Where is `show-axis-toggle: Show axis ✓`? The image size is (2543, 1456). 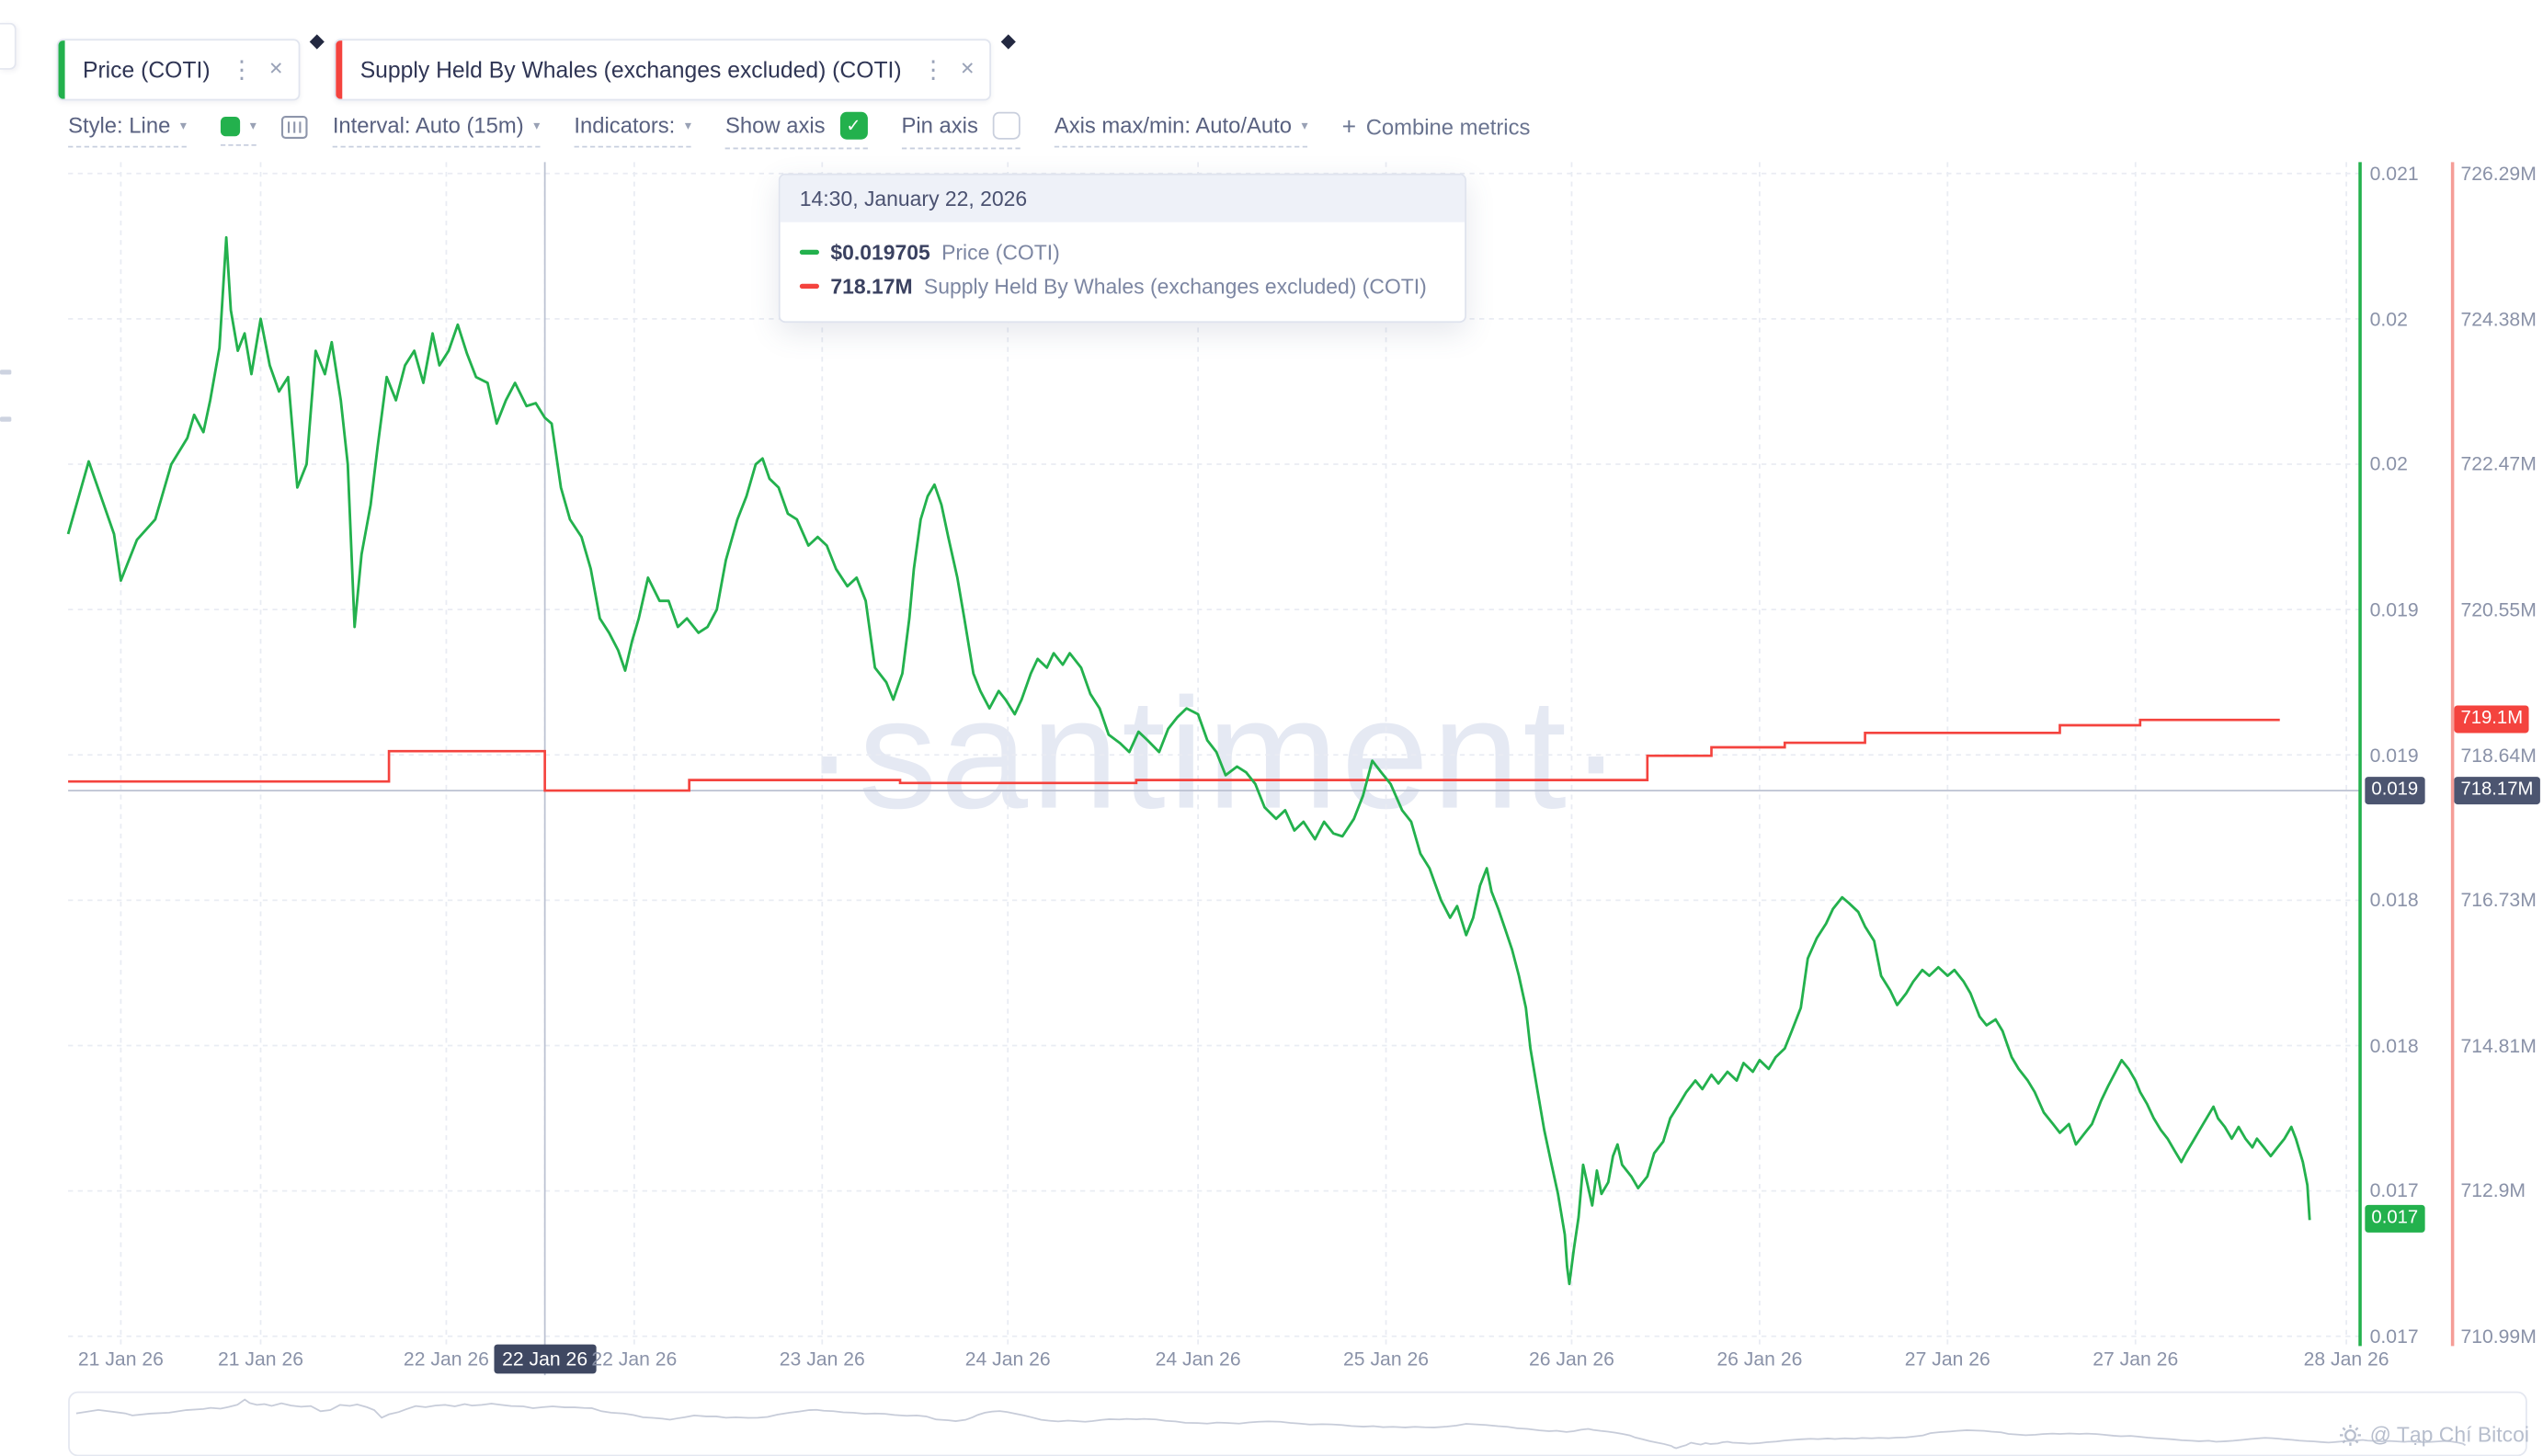
show-axis-toggle: Show axis ✓ is located at coordinates (797, 130).